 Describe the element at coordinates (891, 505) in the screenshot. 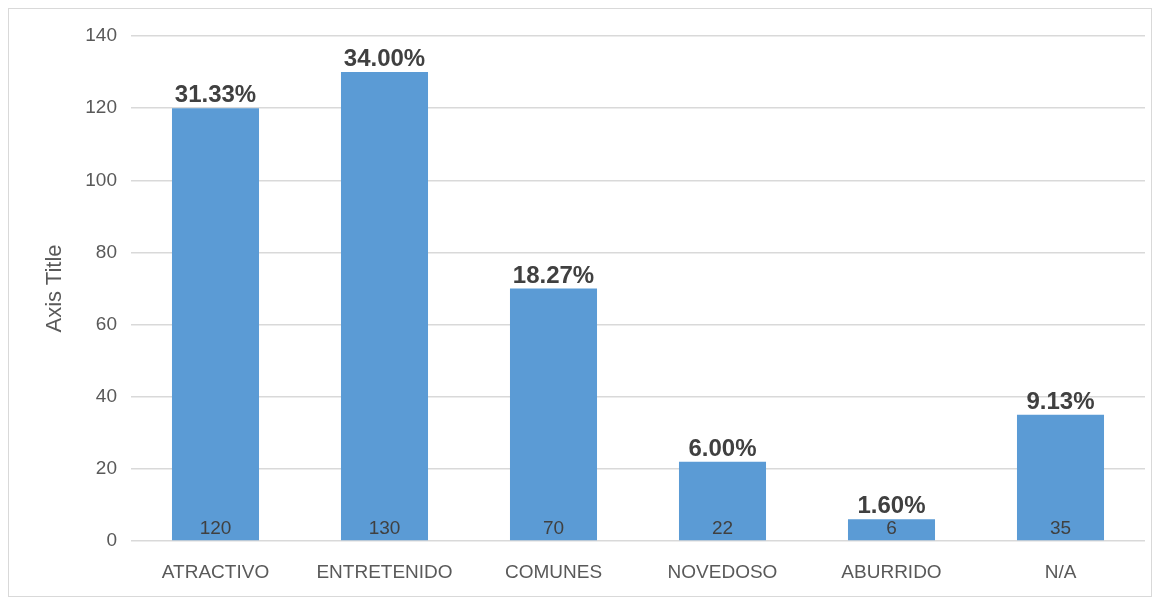

I see `annotation: 1.60%` at that location.